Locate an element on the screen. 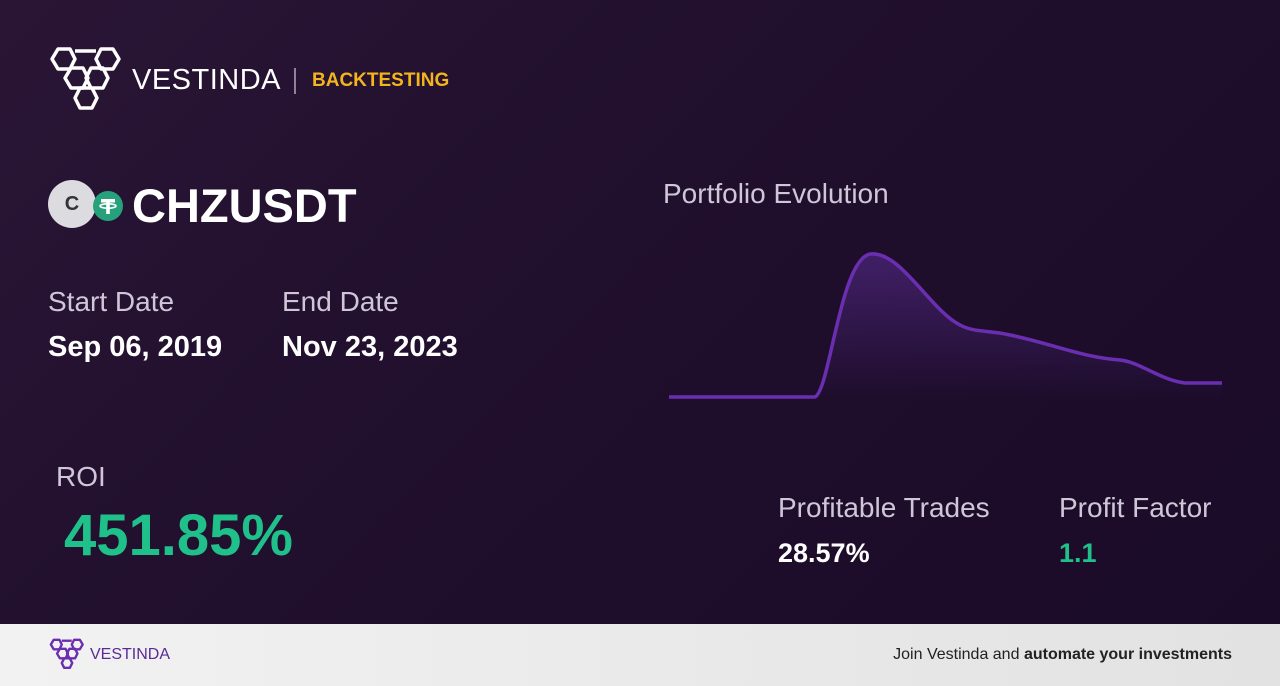 The width and height of the screenshot is (1280, 686). logo-icon is located at coordinates (85, 78).